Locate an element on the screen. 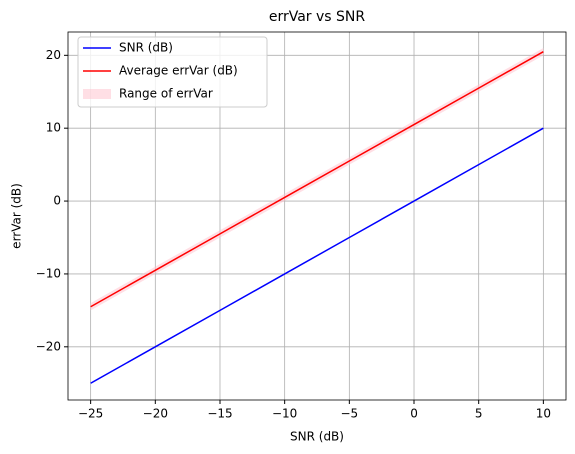 The image size is (575, 454). y-tick-label: 10 is located at coordinates (53, 128).